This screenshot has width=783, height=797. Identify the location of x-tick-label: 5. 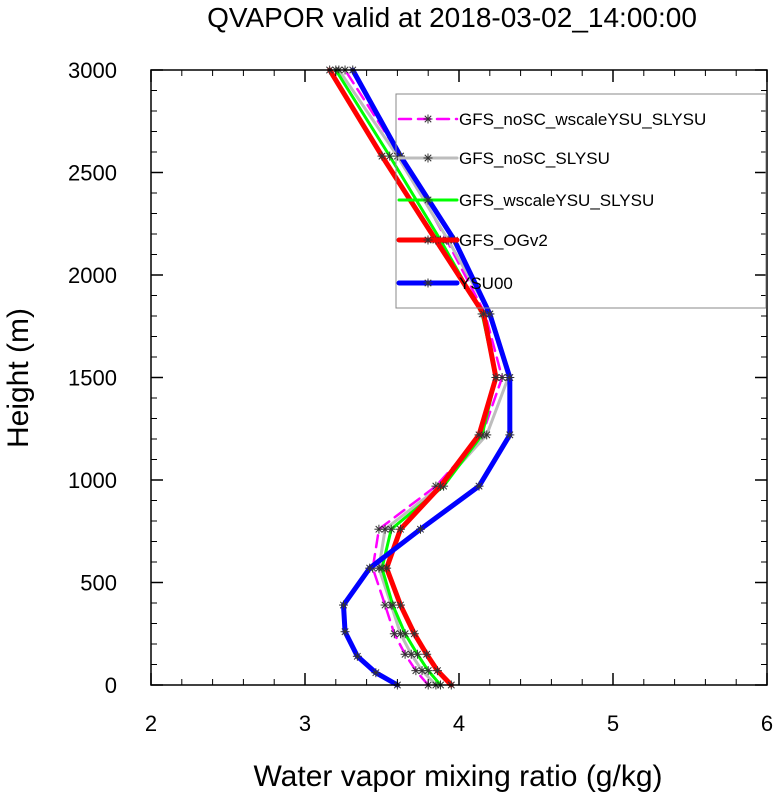
(613, 723).